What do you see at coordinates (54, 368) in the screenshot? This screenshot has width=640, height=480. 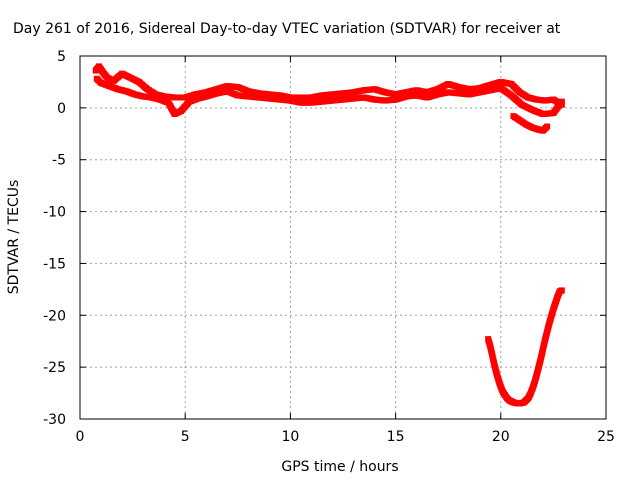 I see `y-tick-label: -25` at bounding box center [54, 368].